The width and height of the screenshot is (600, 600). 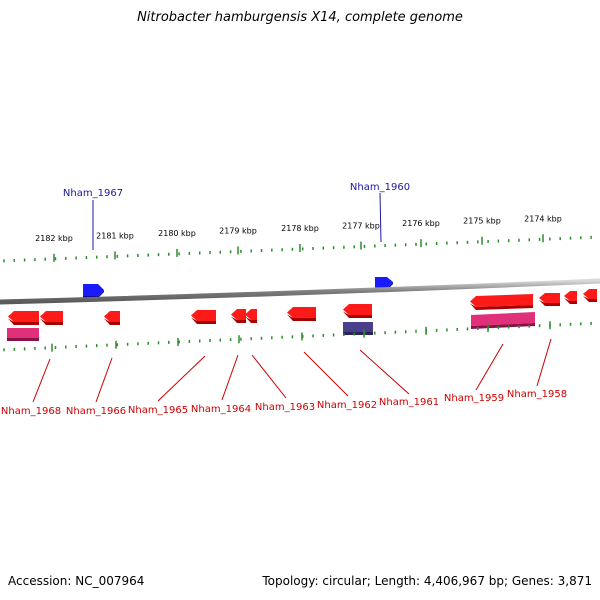 What do you see at coordinates (361, 226) in the screenshot?
I see `ruler-tick-label: 2177 kbp` at bounding box center [361, 226].